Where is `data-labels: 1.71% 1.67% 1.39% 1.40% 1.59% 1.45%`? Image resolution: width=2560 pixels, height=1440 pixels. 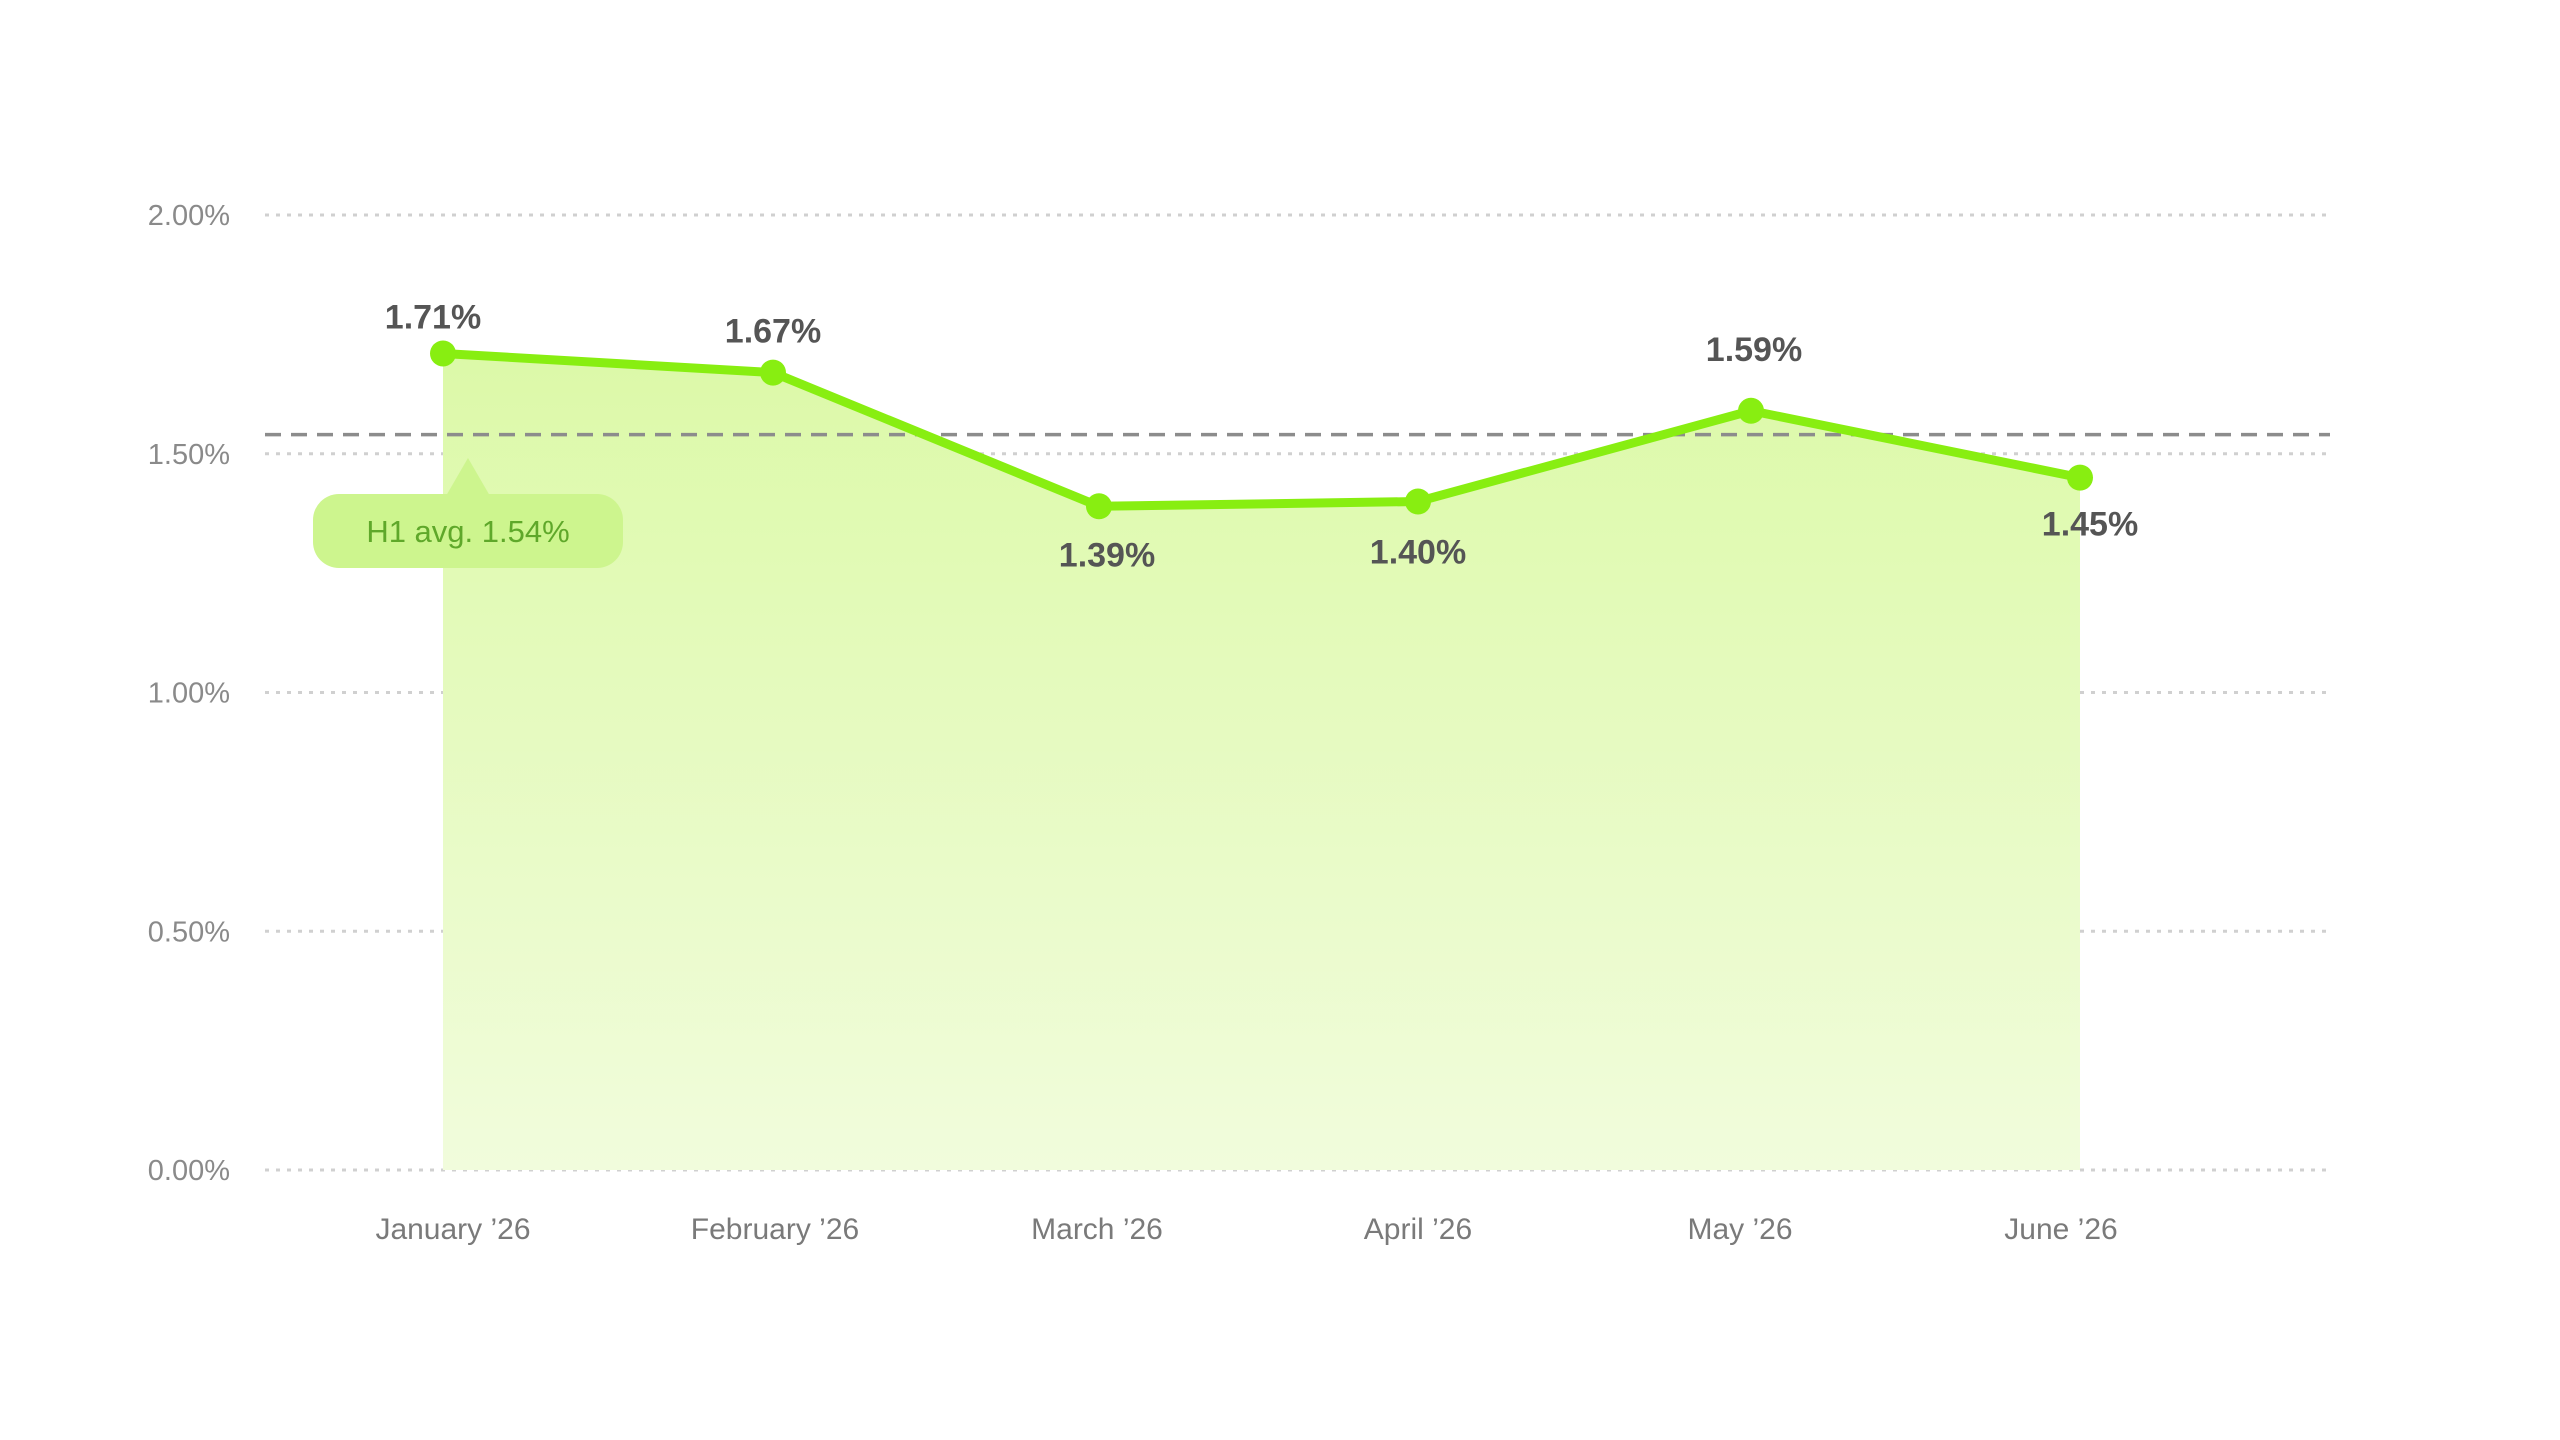
data-labels: 1.71% 1.67% 1.39% 1.40% 1.59% 1.45% is located at coordinates (1261, 436).